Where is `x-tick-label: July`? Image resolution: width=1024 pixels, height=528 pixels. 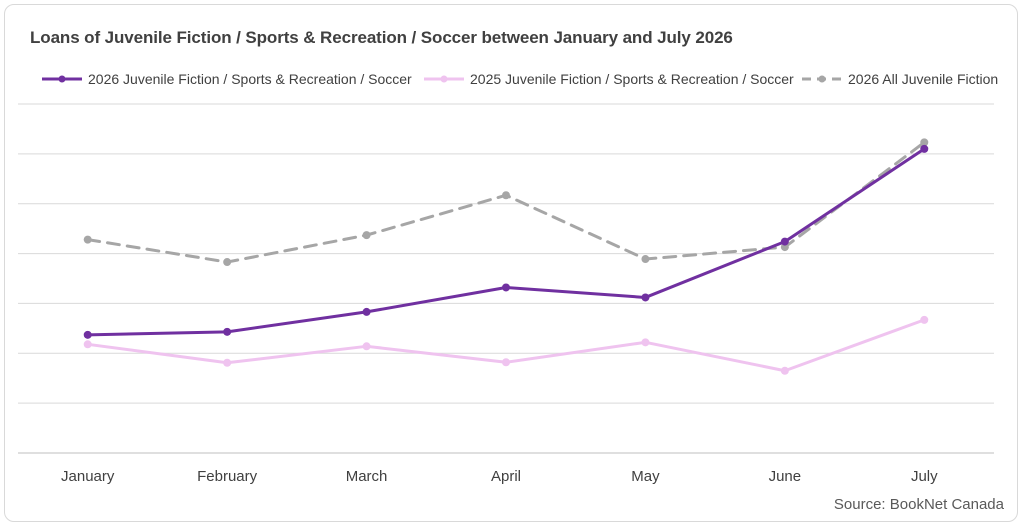
x-tick-label: July is located at coordinates (924, 476).